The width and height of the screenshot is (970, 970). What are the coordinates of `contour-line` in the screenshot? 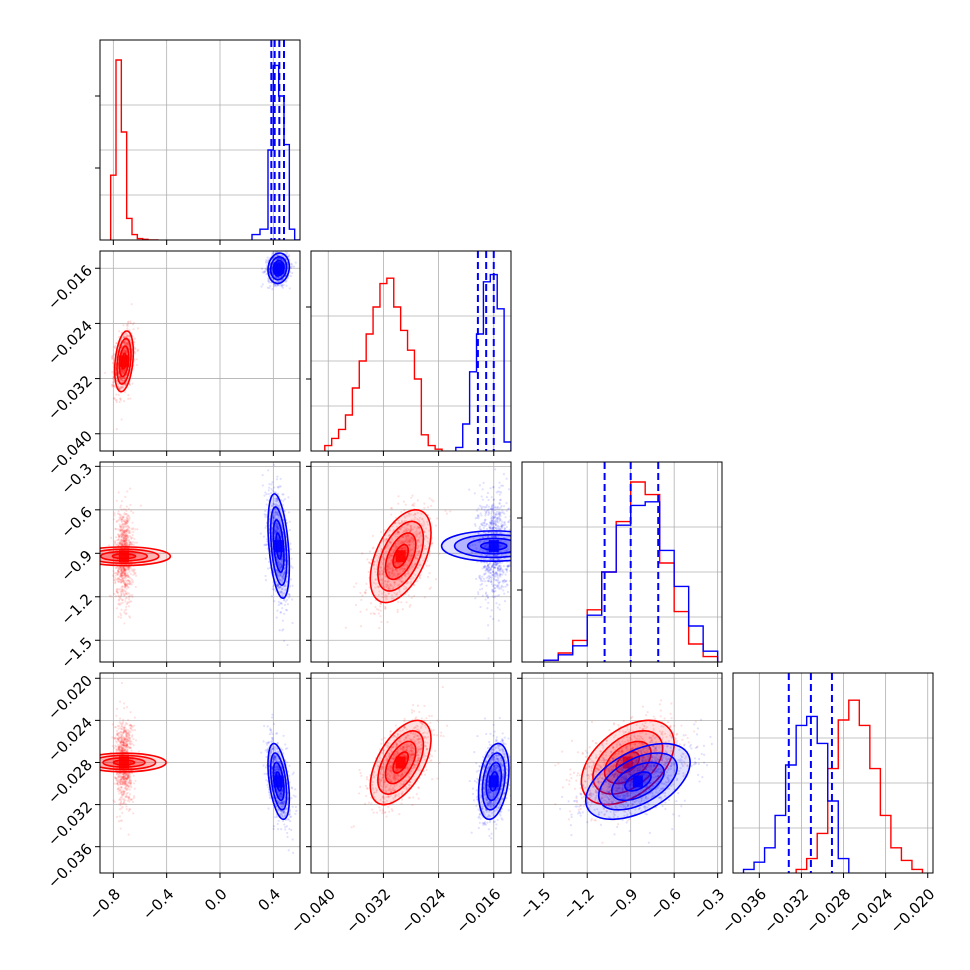 It's located at (130, 556).